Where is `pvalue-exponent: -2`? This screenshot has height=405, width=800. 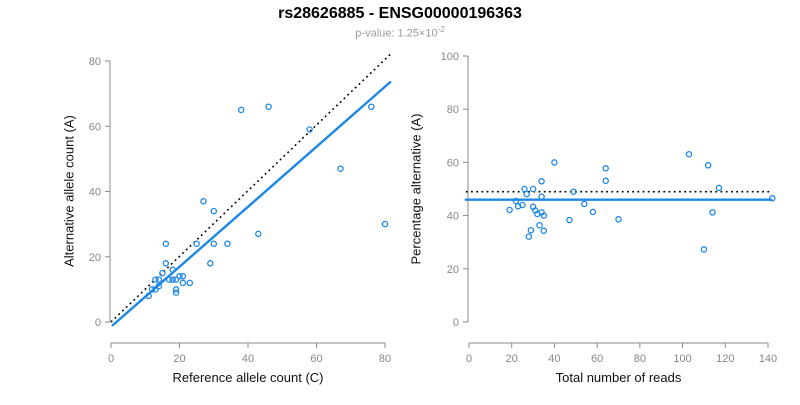 pvalue-exponent: -2 is located at coordinates (441, 29).